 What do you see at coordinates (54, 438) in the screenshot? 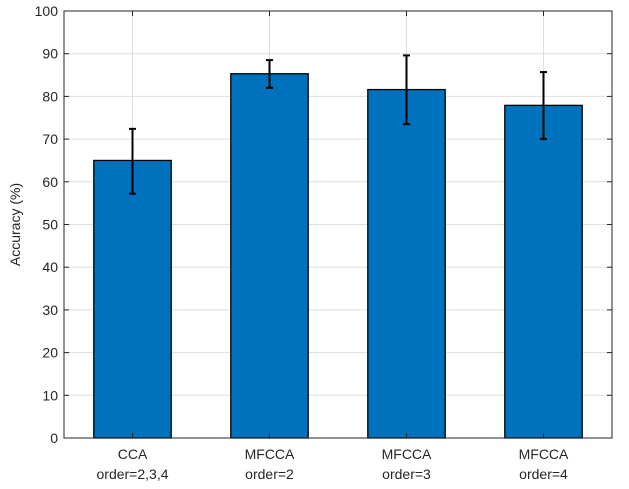
I see `y-tick-label: 0` at bounding box center [54, 438].